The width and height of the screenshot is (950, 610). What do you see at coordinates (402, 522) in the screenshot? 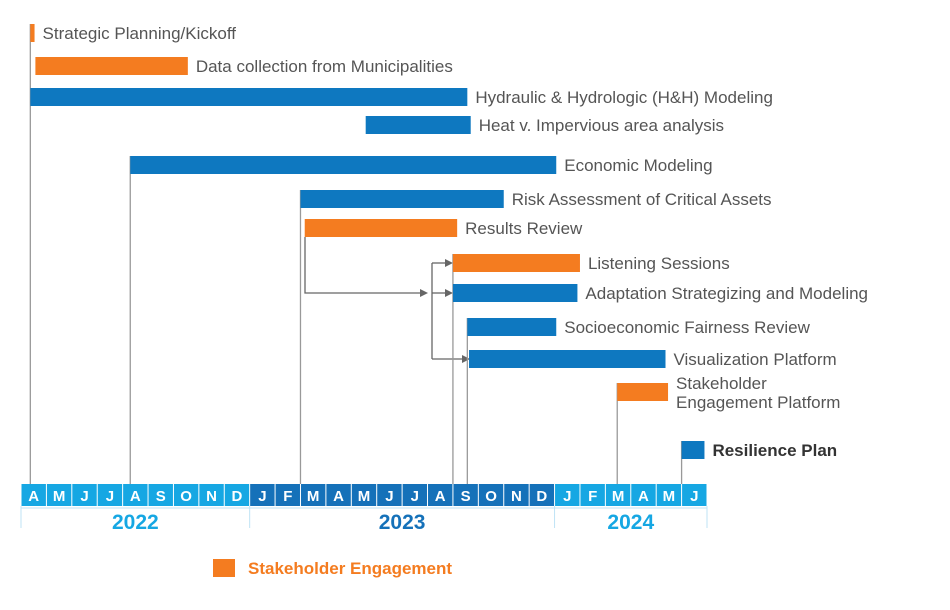
I see `year-label: 2023` at bounding box center [402, 522].